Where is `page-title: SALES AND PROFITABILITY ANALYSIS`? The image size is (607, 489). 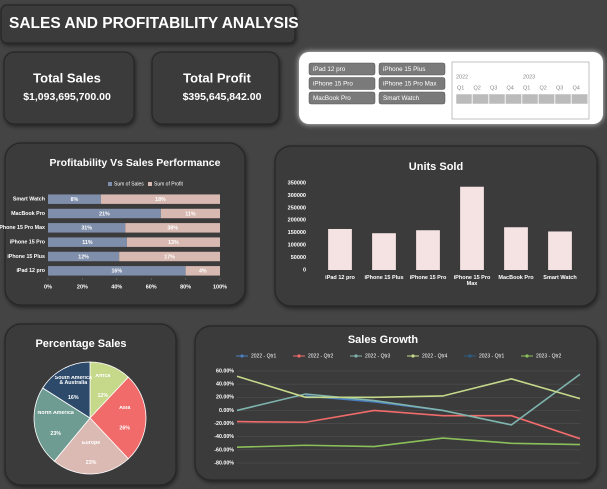 page-title: SALES AND PROFITABILITY ANALYSIS is located at coordinates (154, 23).